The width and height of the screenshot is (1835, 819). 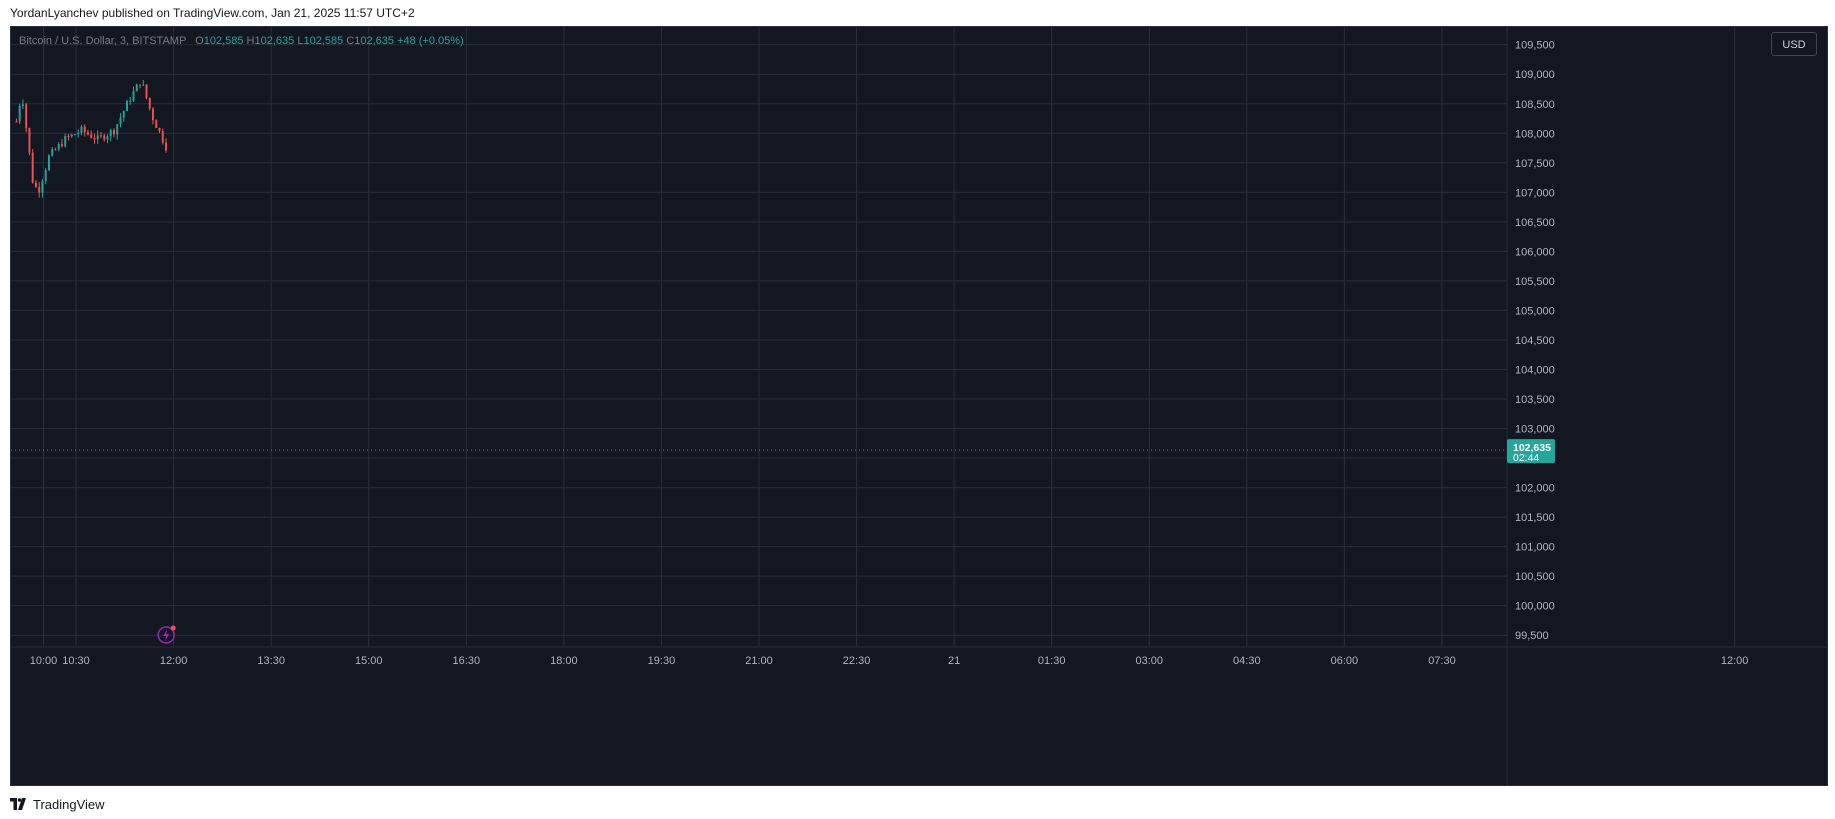 I want to click on x-tick-label: 13:30, so click(x=271, y=661).